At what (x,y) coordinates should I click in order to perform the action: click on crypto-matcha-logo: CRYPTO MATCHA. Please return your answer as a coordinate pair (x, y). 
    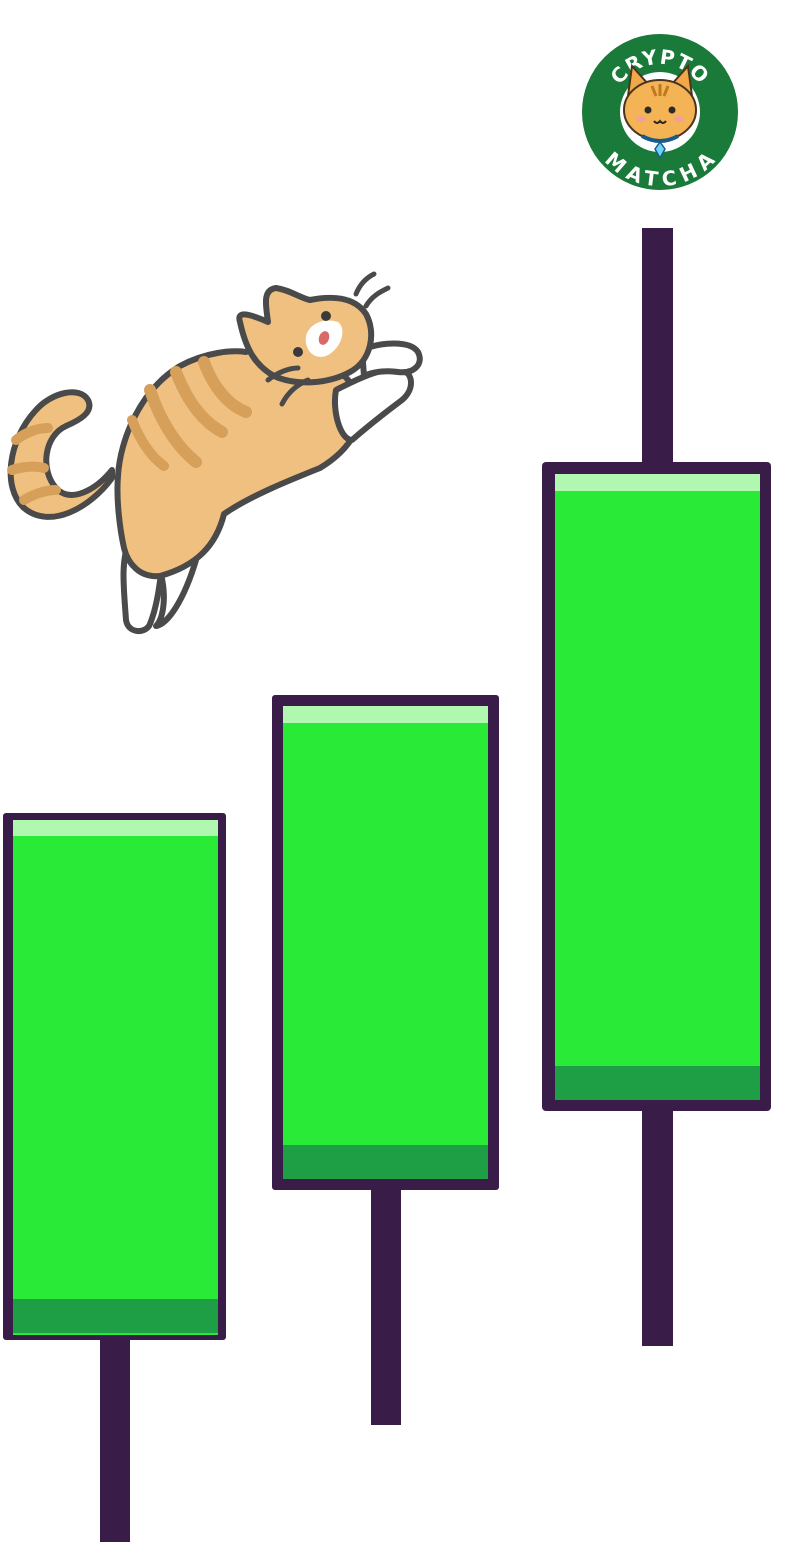
    Looking at the image, I should click on (660, 112).